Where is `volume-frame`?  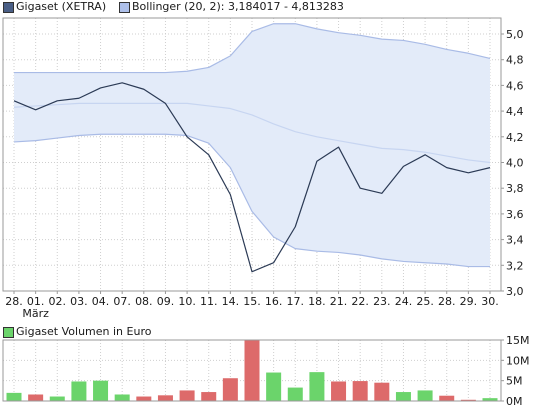
volume-frame is located at coordinates (252, 370).